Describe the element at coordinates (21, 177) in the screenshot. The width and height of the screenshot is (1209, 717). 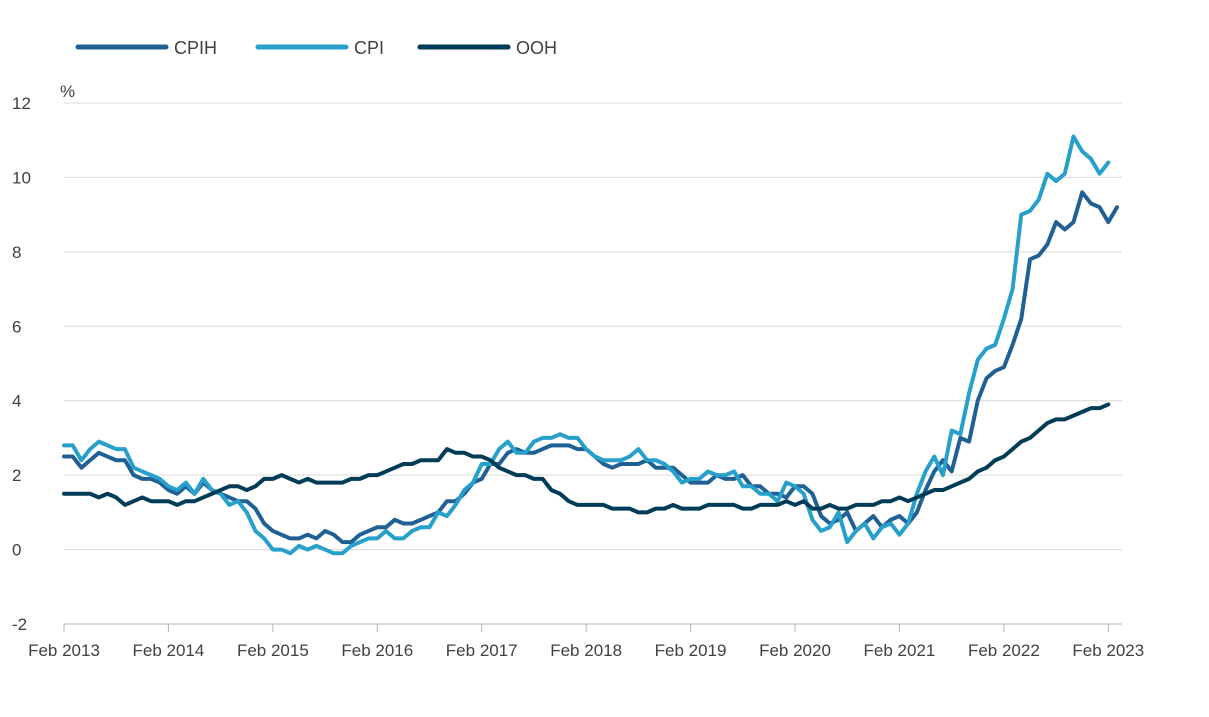
I see `y-tick-label: 10` at that location.